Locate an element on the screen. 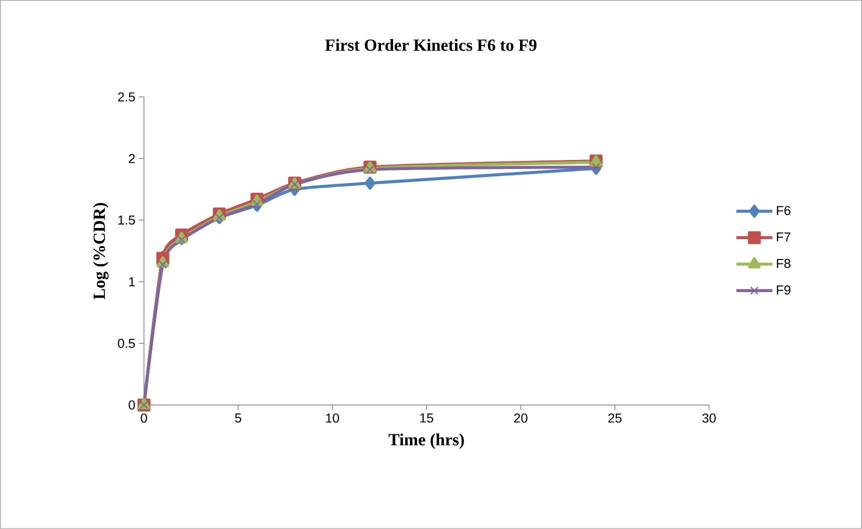 This screenshot has width=862, height=529. y-tick-label: 1.5 is located at coordinates (126, 220).